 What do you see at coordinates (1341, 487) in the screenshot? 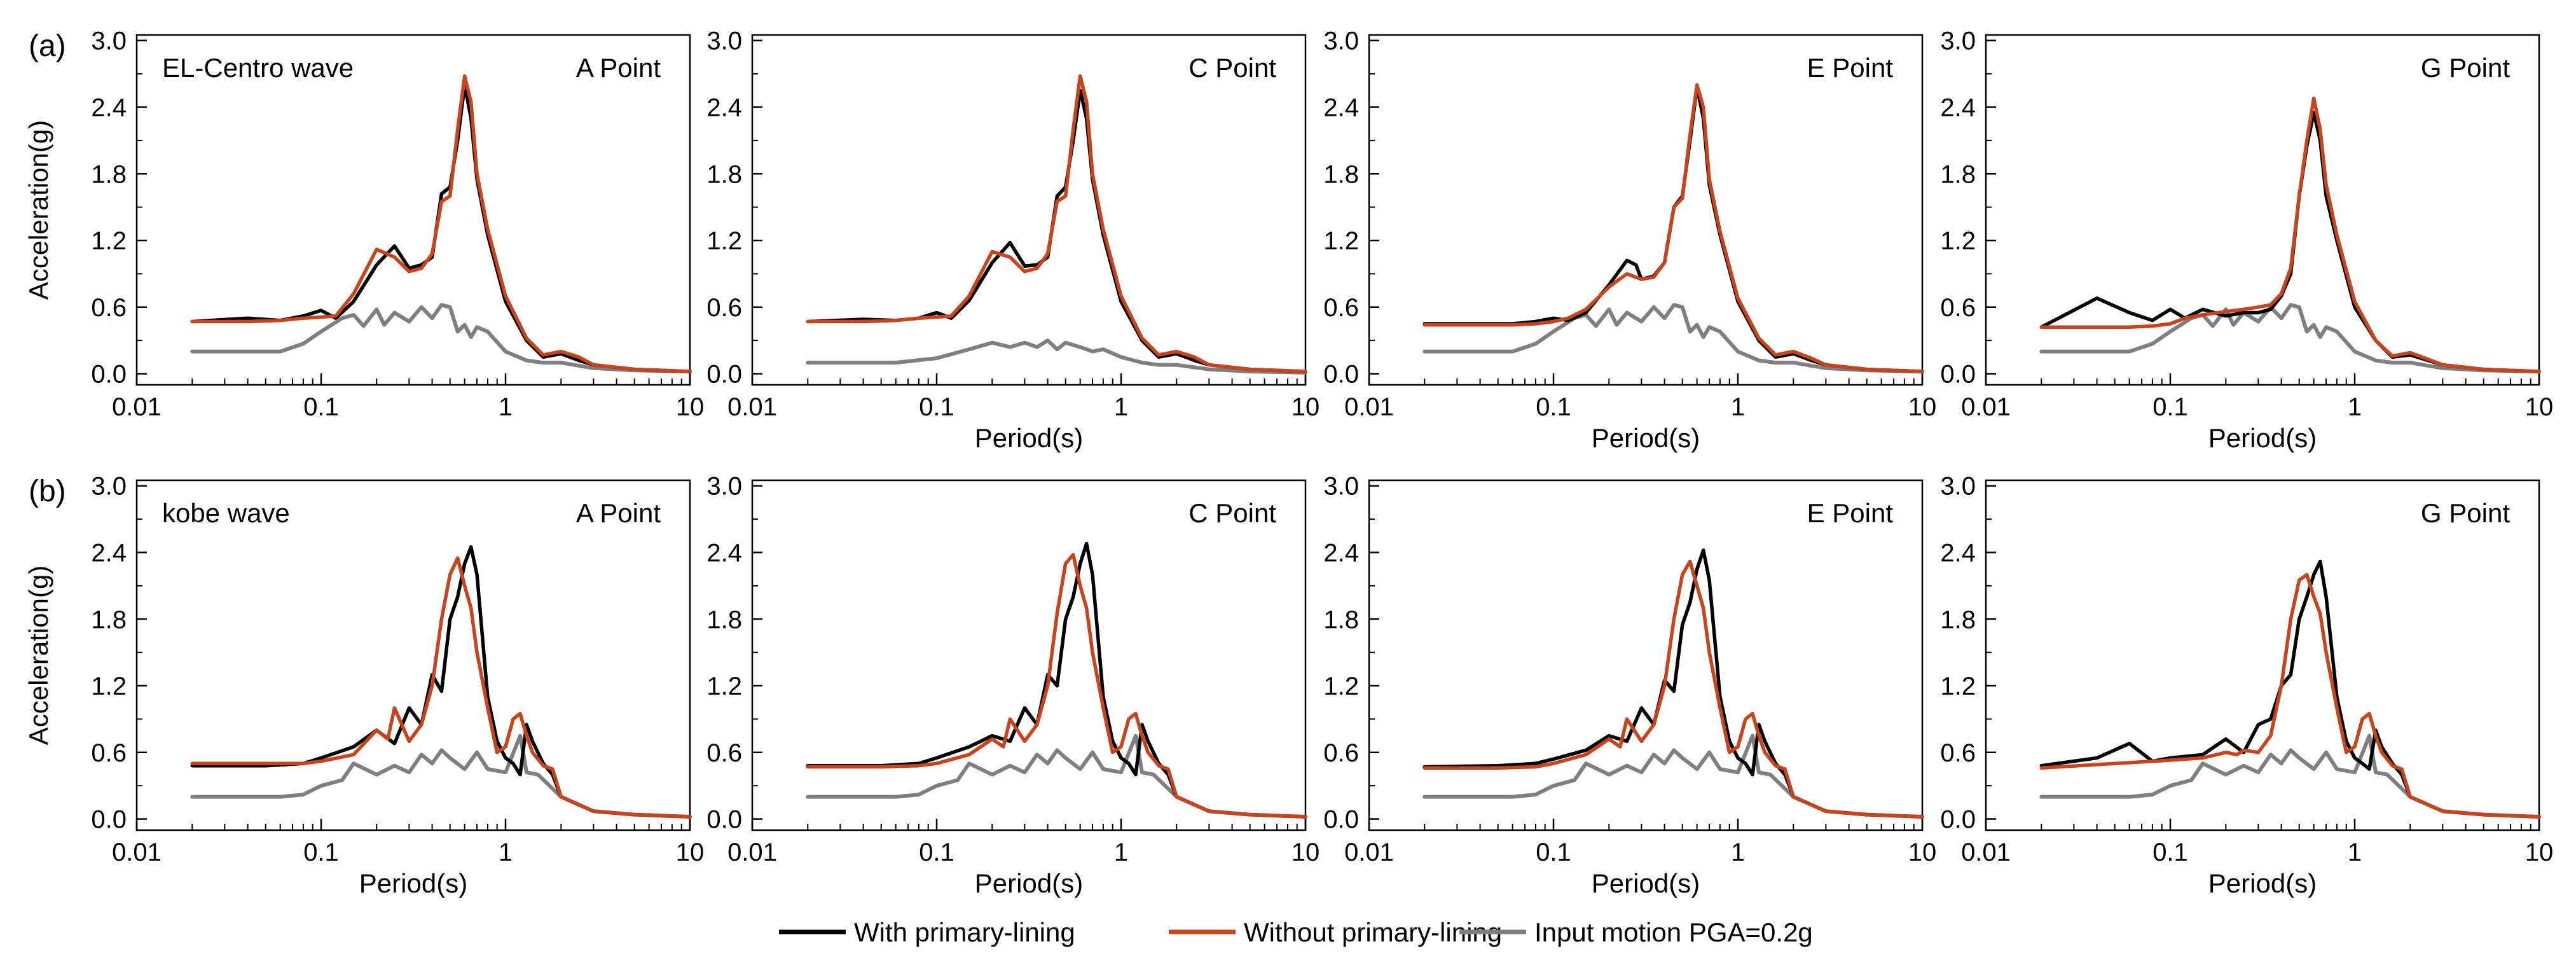
I see `chart-1-2-y-tick-label: 3.0` at bounding box center [1341, 487].